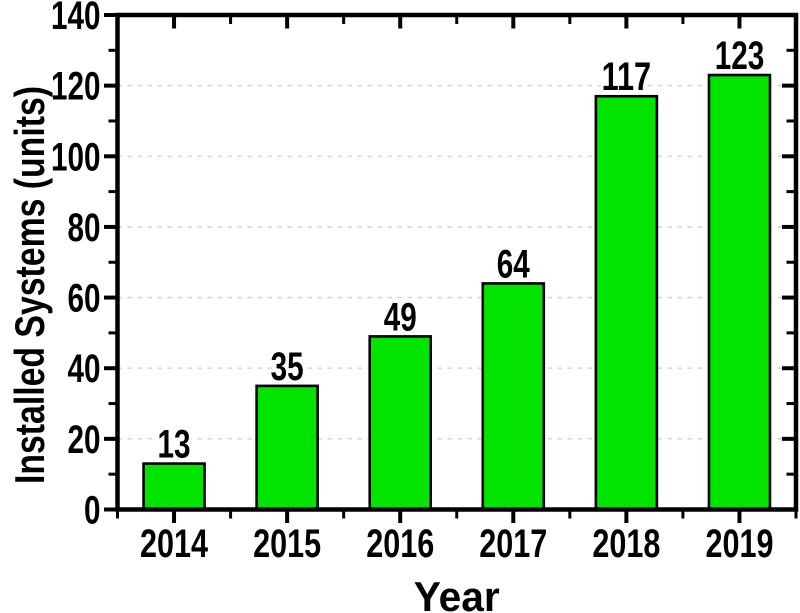  What do you see at coordinates (287, 367) in the screenshot?
I see `bar-value-label: 35` at bounding box center [287, 367].